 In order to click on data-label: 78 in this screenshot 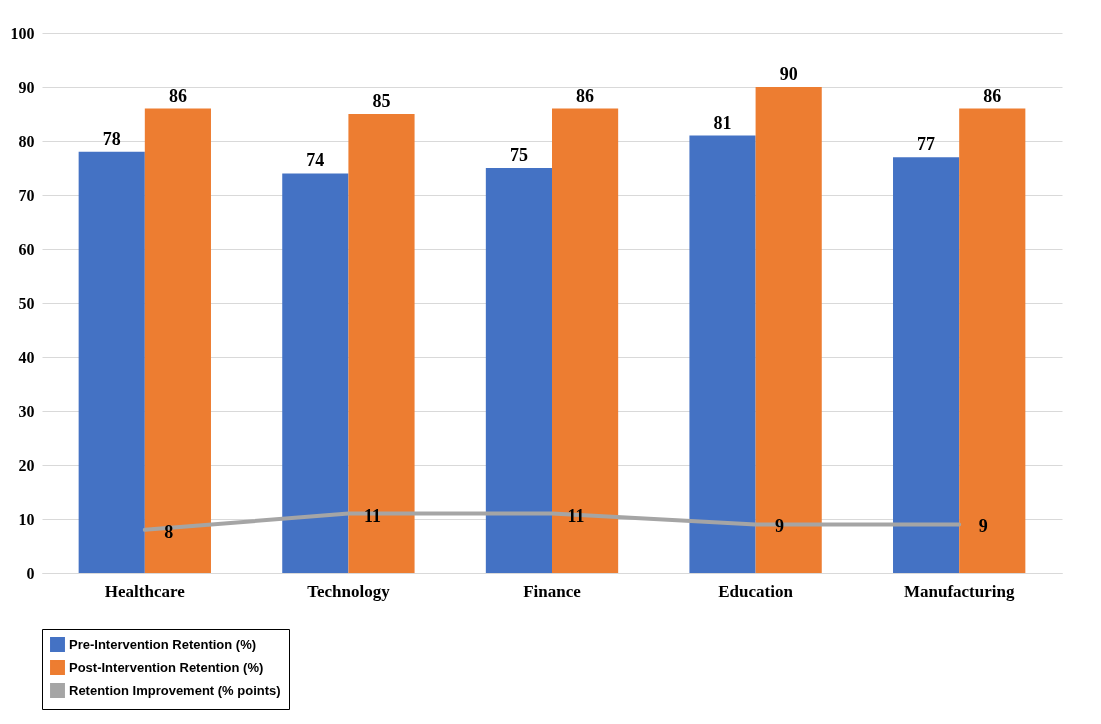, I will do `click(111, 138)`.